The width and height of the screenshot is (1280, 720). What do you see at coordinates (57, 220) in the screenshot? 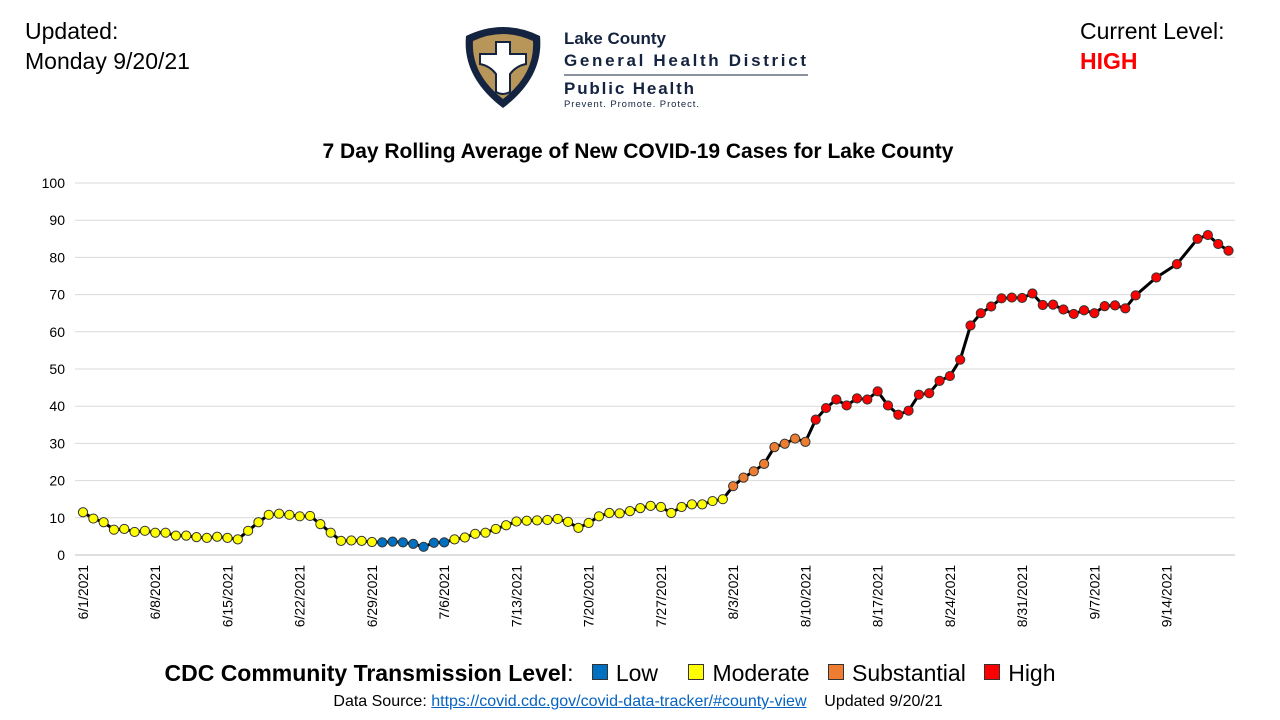
I see `y-tick-label: 90` at bounding box center [57, 220].